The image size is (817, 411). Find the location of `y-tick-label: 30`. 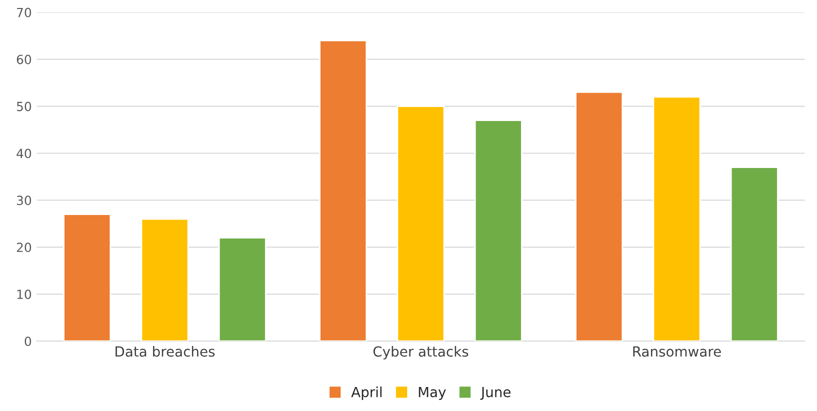

y-tick-label: 30 is located at coordinates (24, 201).